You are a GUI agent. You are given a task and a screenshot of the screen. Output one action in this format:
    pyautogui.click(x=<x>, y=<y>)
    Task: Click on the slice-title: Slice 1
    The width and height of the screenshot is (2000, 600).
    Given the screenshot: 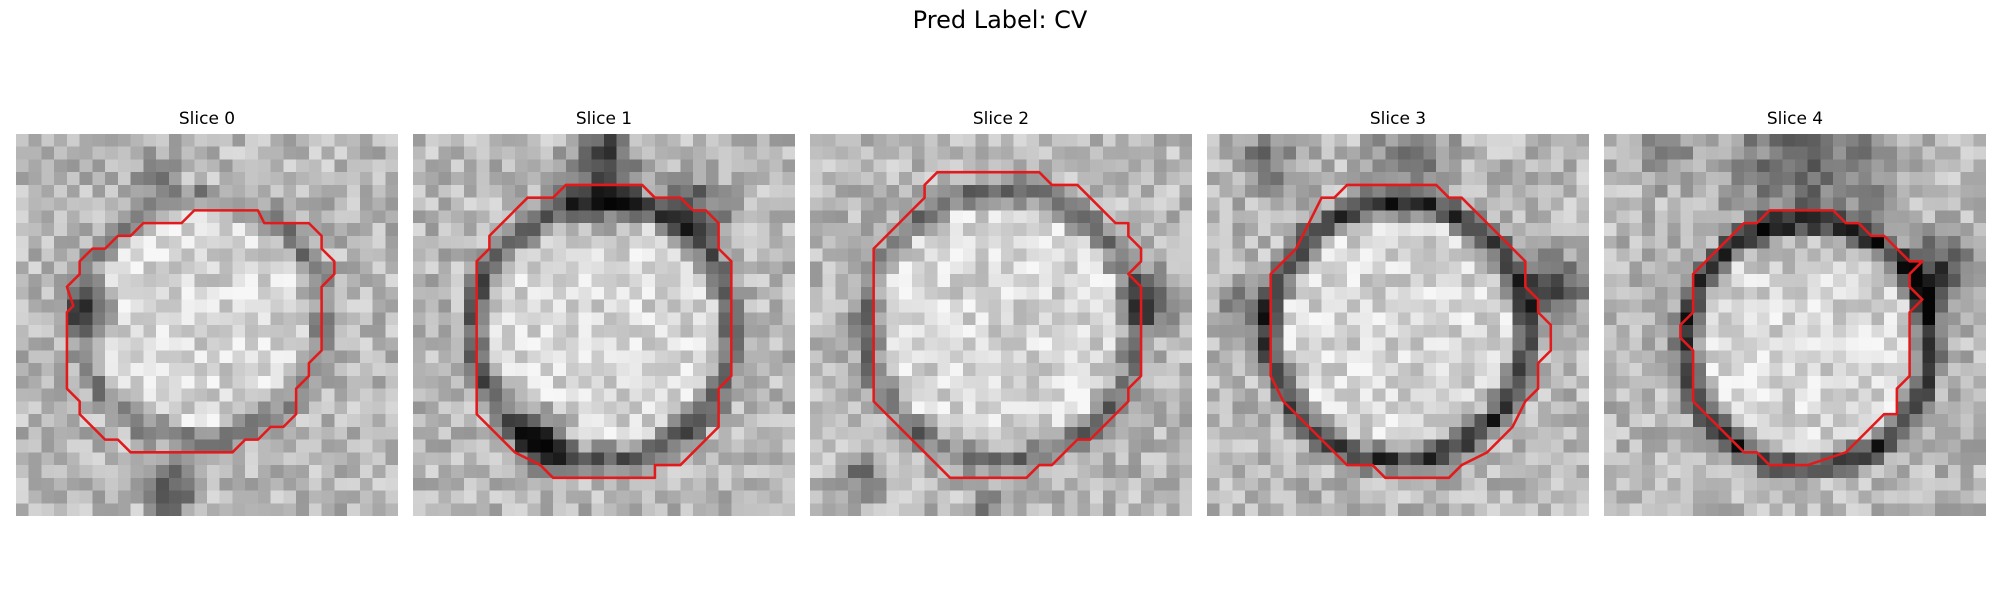 What is the action you would take?
    pyautogui.click(x=604, y=119)
    